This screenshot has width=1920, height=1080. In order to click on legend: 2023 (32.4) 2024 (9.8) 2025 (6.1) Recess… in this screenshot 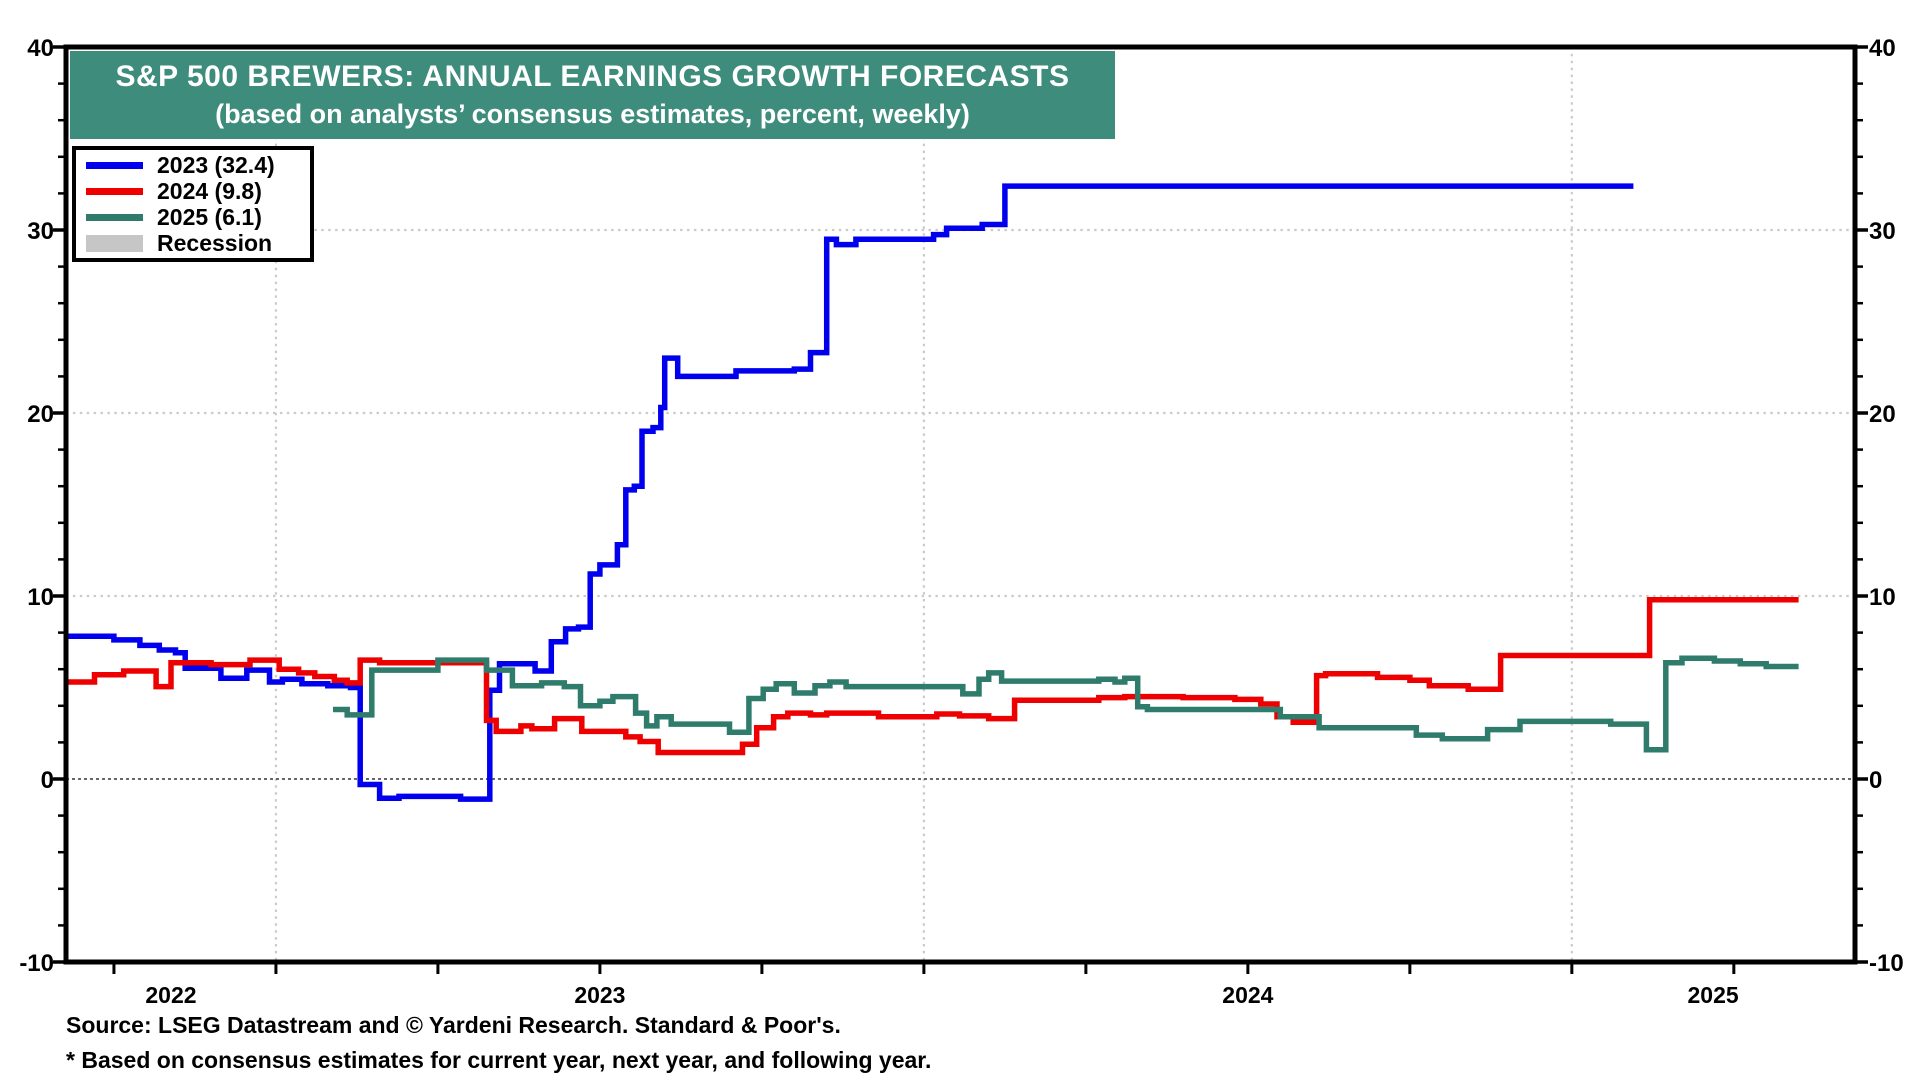, I will do `click(193, 204)`.